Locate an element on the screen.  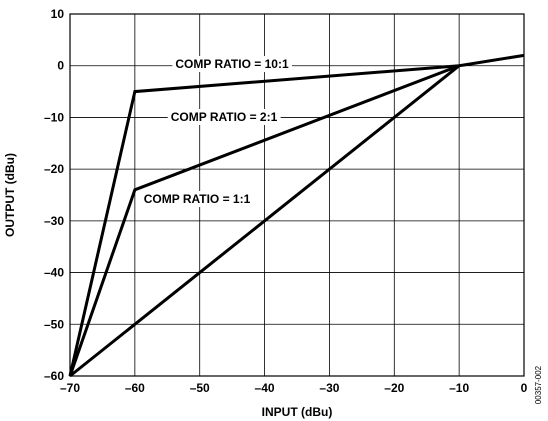
x-tick-label-5: –20 is located at coordinates (394, 388).